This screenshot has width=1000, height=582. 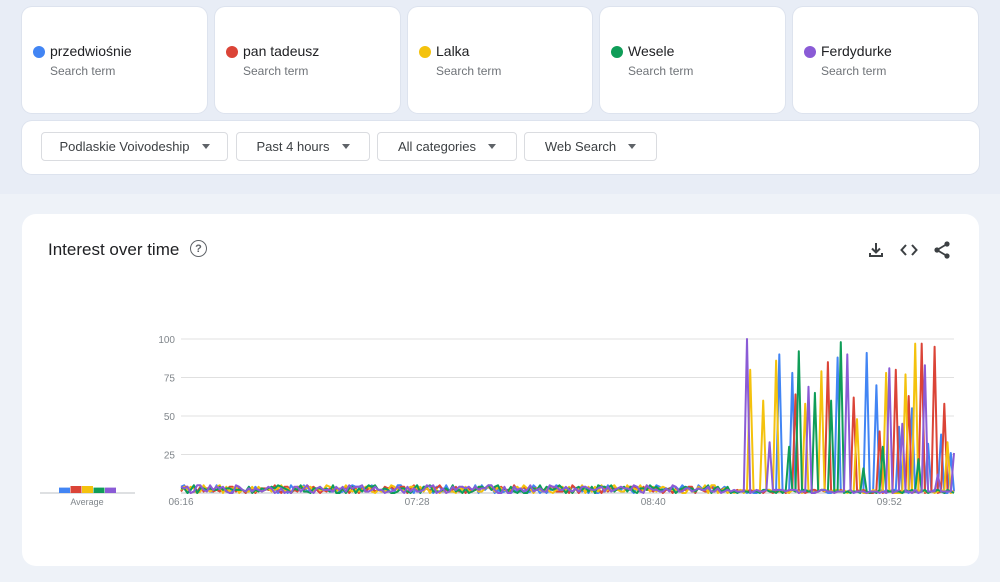 What do you see at coordinates (170, 417) in the screenshot?
I see `y-tick-label: 50` at bounding box center [170, 417].